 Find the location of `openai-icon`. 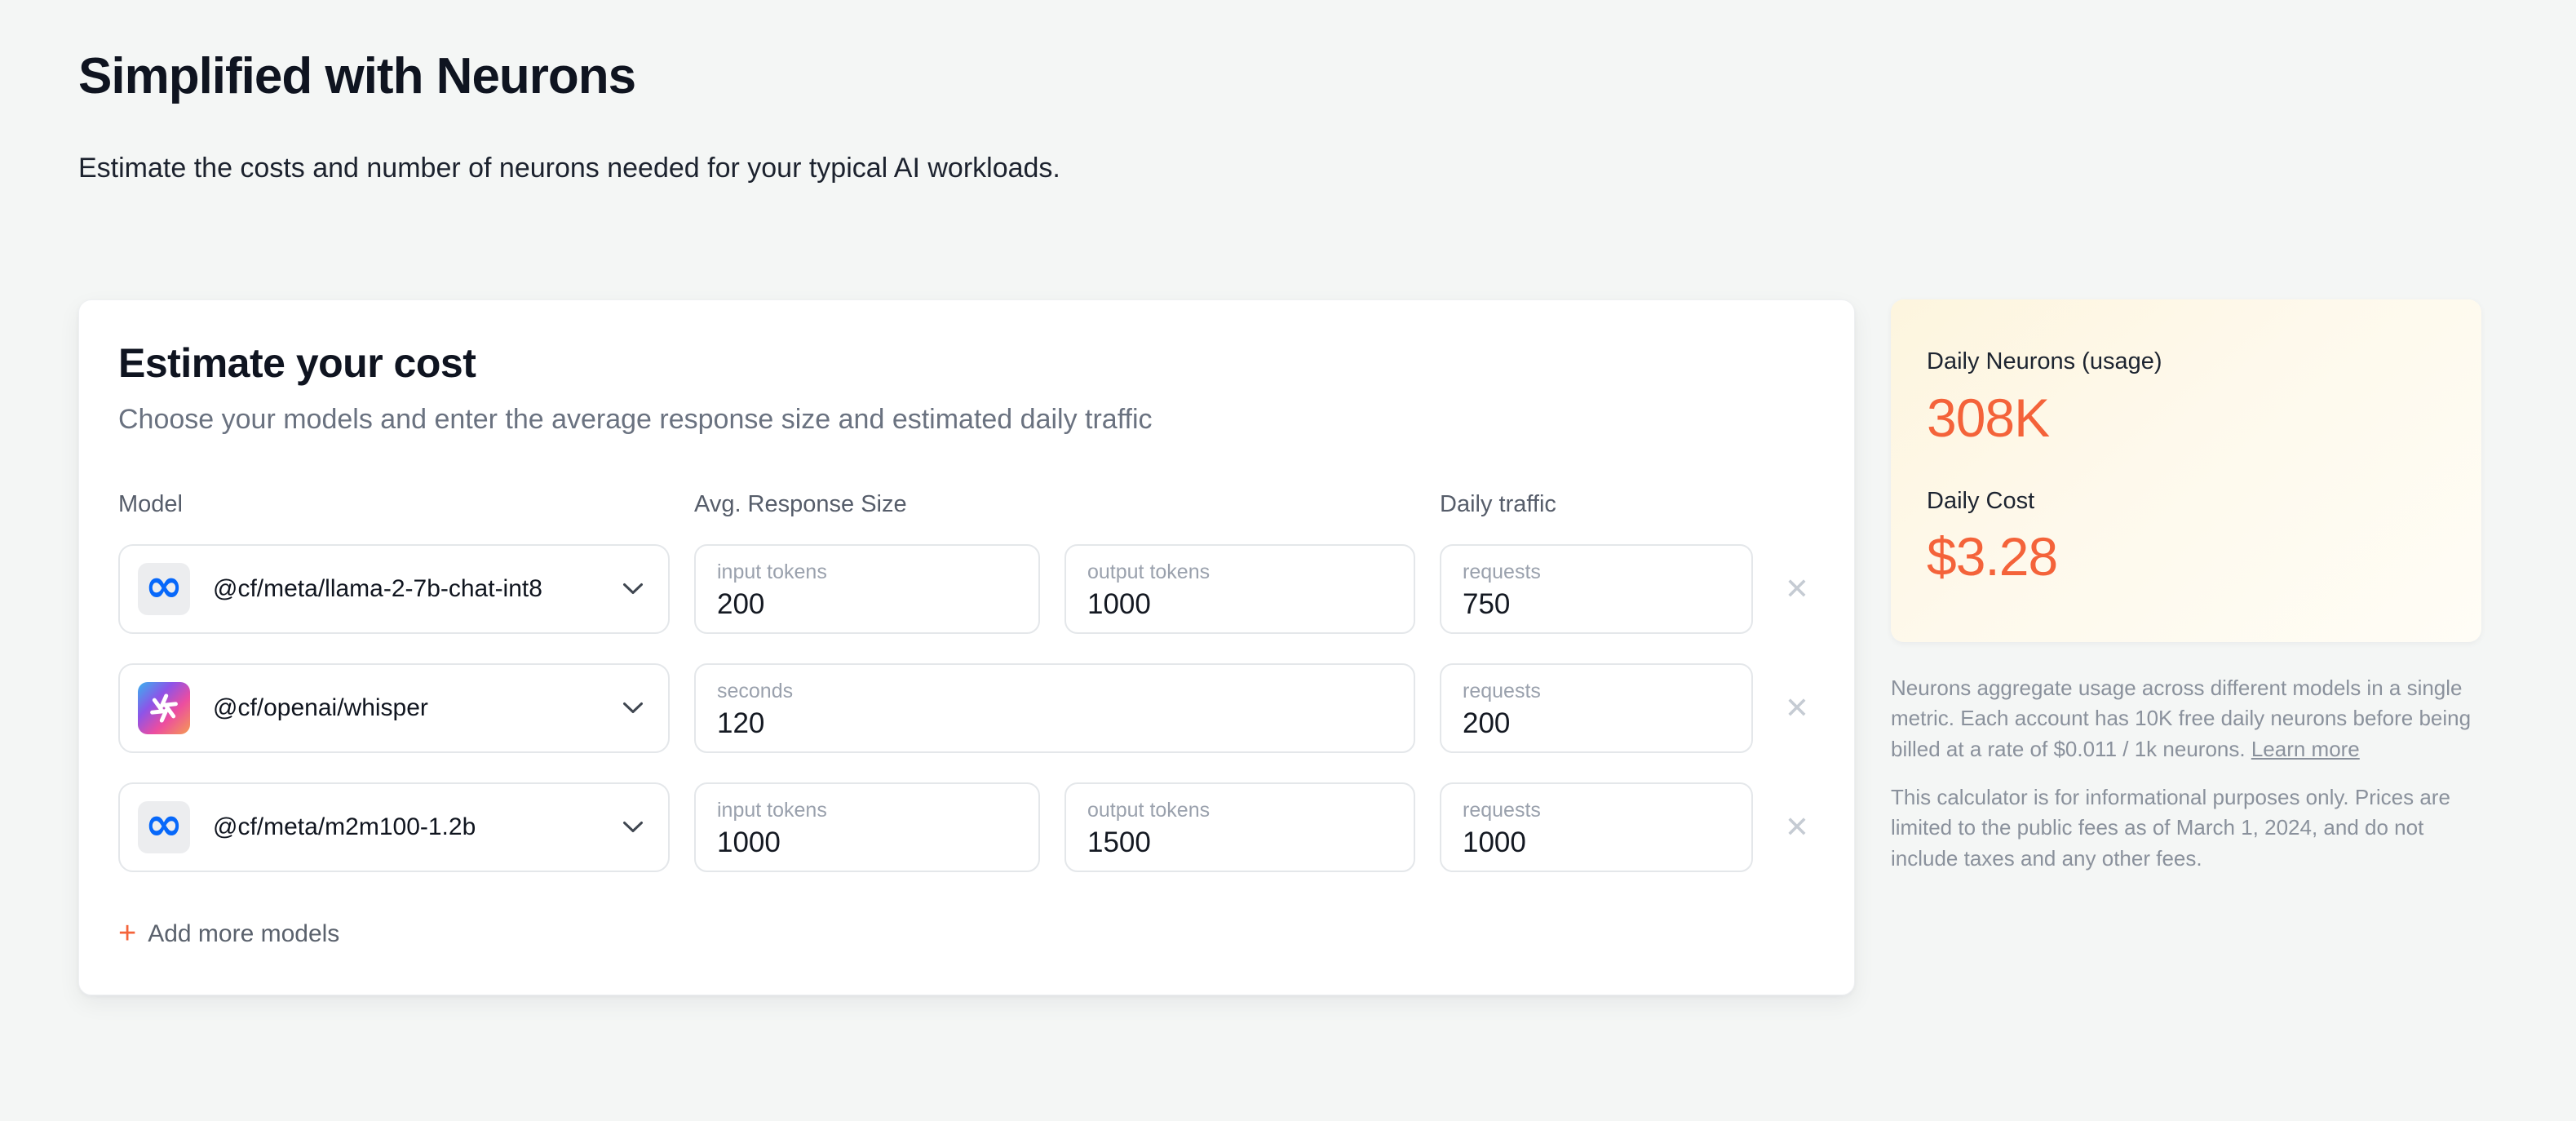

openai-icon is located at coordinates (164, 708).